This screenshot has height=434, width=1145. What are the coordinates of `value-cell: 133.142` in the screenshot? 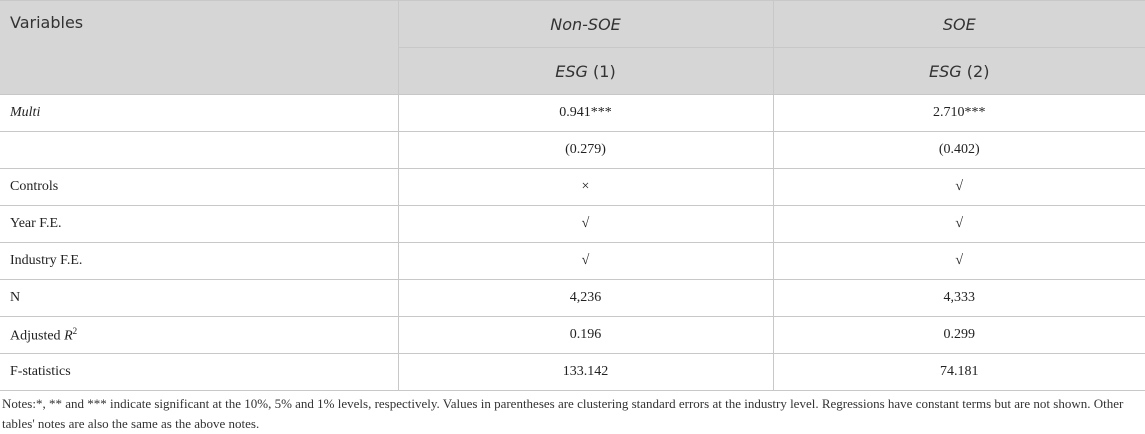 It's located at (585, 372).